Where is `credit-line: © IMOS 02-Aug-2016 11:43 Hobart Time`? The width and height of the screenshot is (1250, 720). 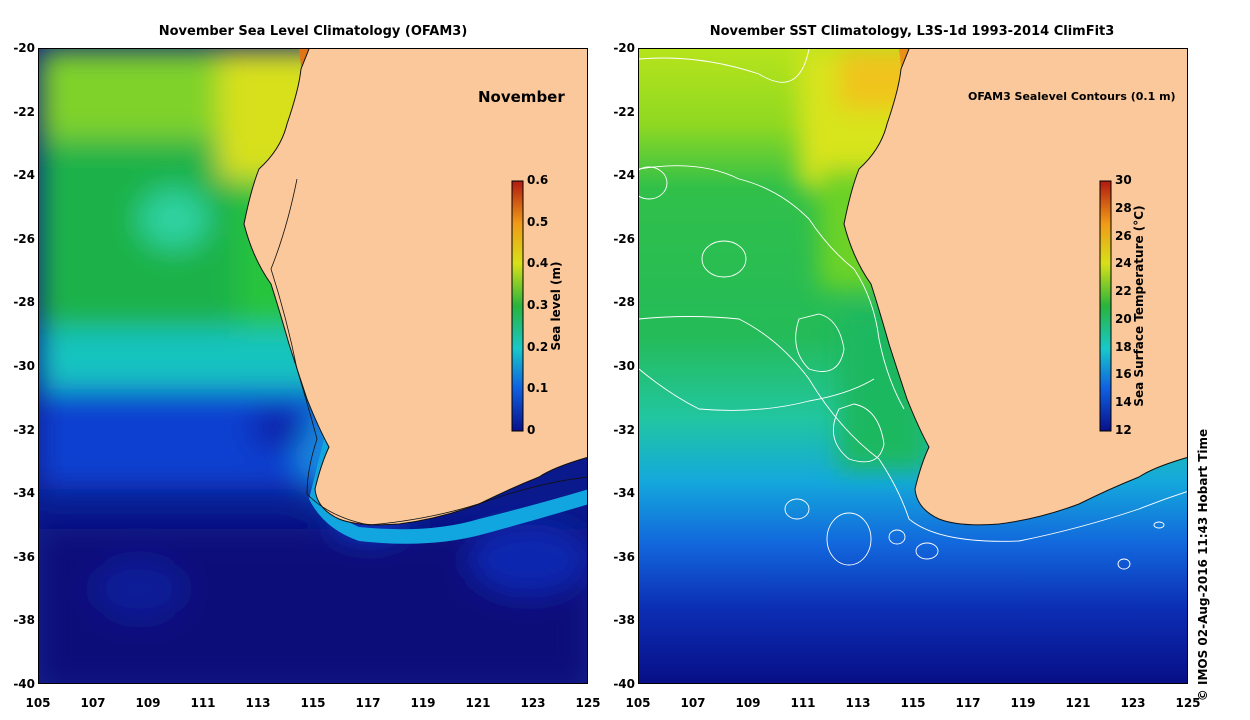
credit-line: © IMOS 02-Aug-2016 11:43 Hobart Time is located at coordinates (1203, 565).